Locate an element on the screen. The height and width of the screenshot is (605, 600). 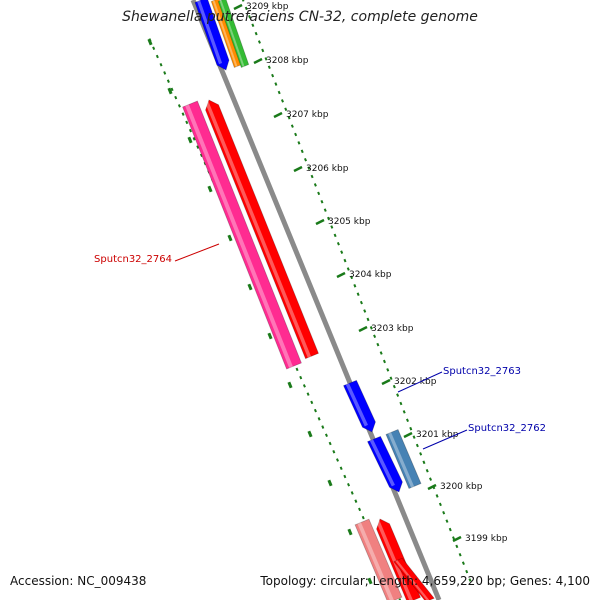
green-feature-top-highlight is located at coordinates (232, 33).